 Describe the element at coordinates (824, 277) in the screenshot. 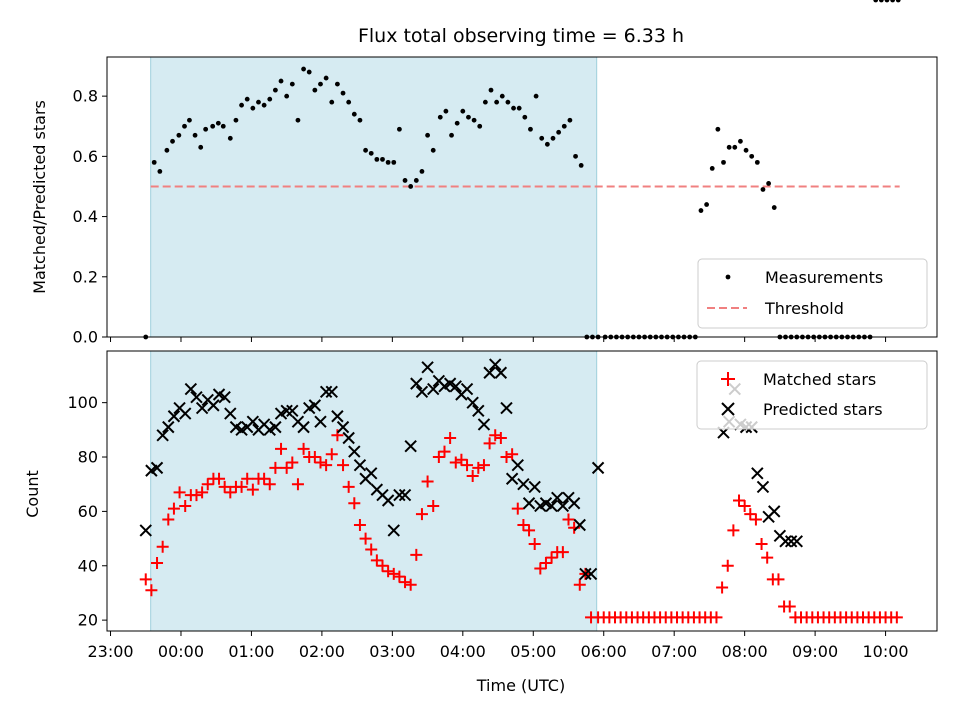

I see `measurement-legend-label: Measurements` at that location.